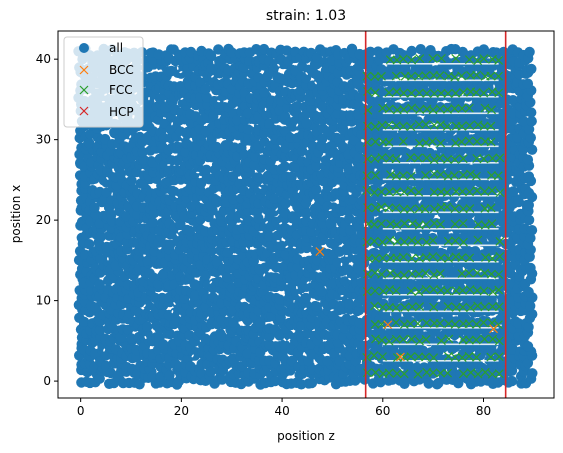  Describe the element at coordinates (160, 70) in the screenshot. I see `atom-gap` at that location.